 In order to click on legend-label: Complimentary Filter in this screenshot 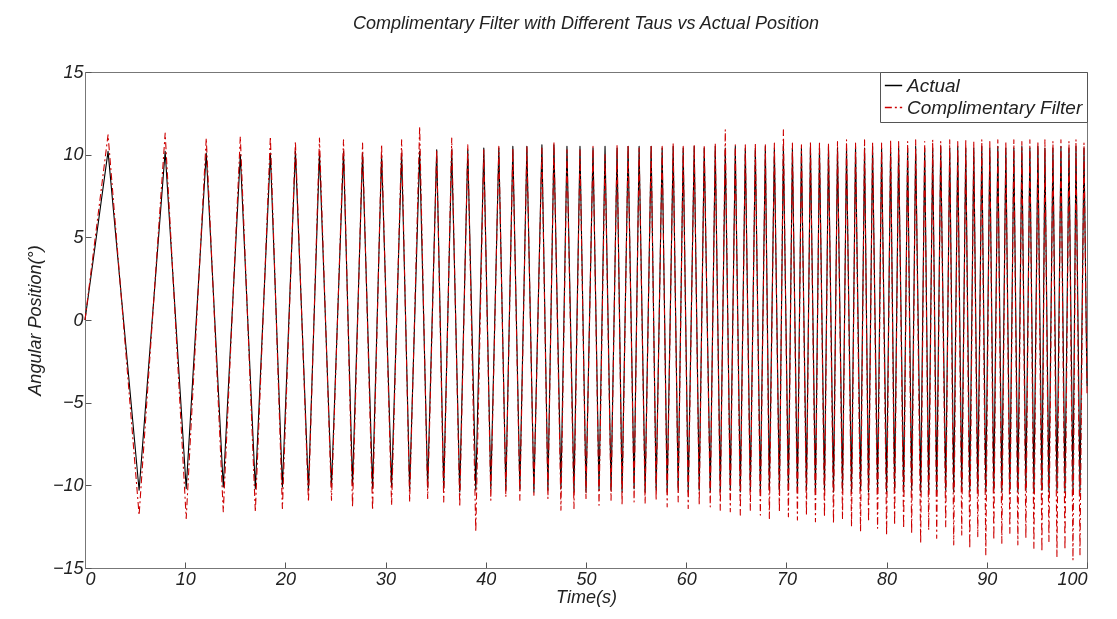, I will do `click(995, 107)`.